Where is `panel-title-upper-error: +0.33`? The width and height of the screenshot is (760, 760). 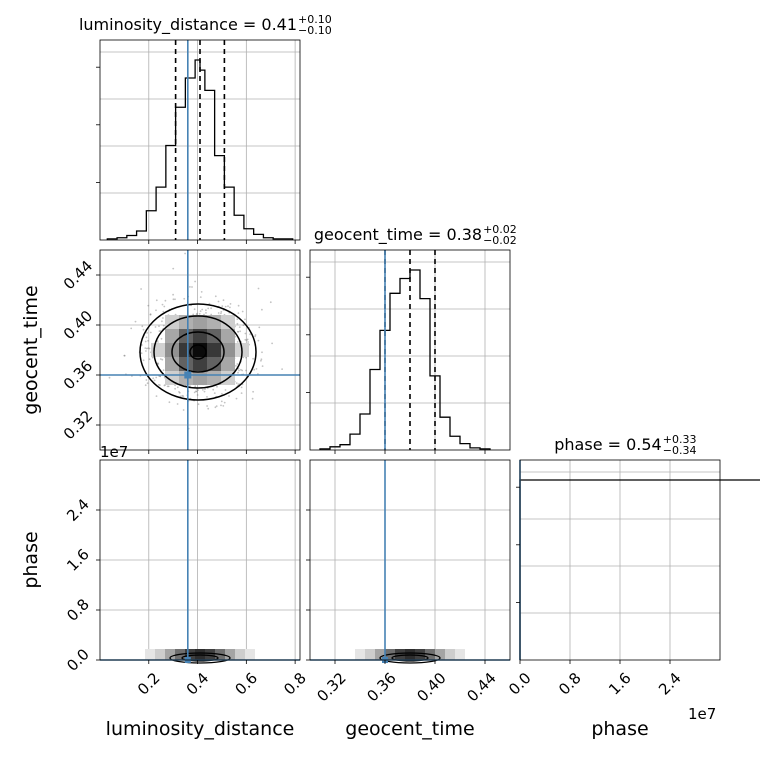
panel-title-upper-error: +0.33 is located at coordinates (680, 439).